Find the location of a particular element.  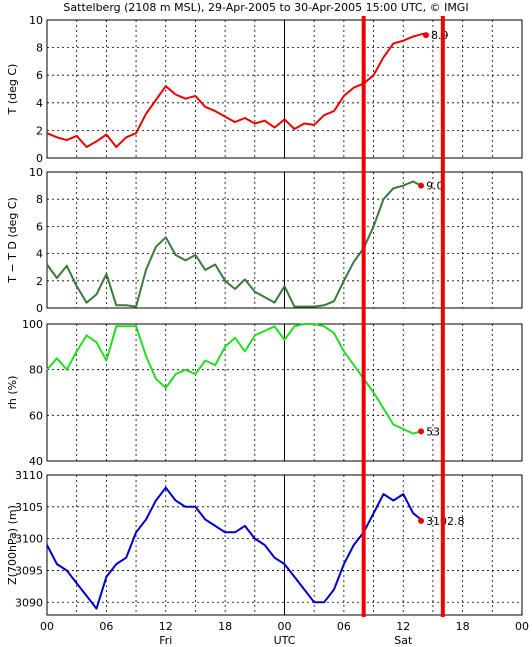

y-tick-label: 80 is located at coordinates (36, 370).